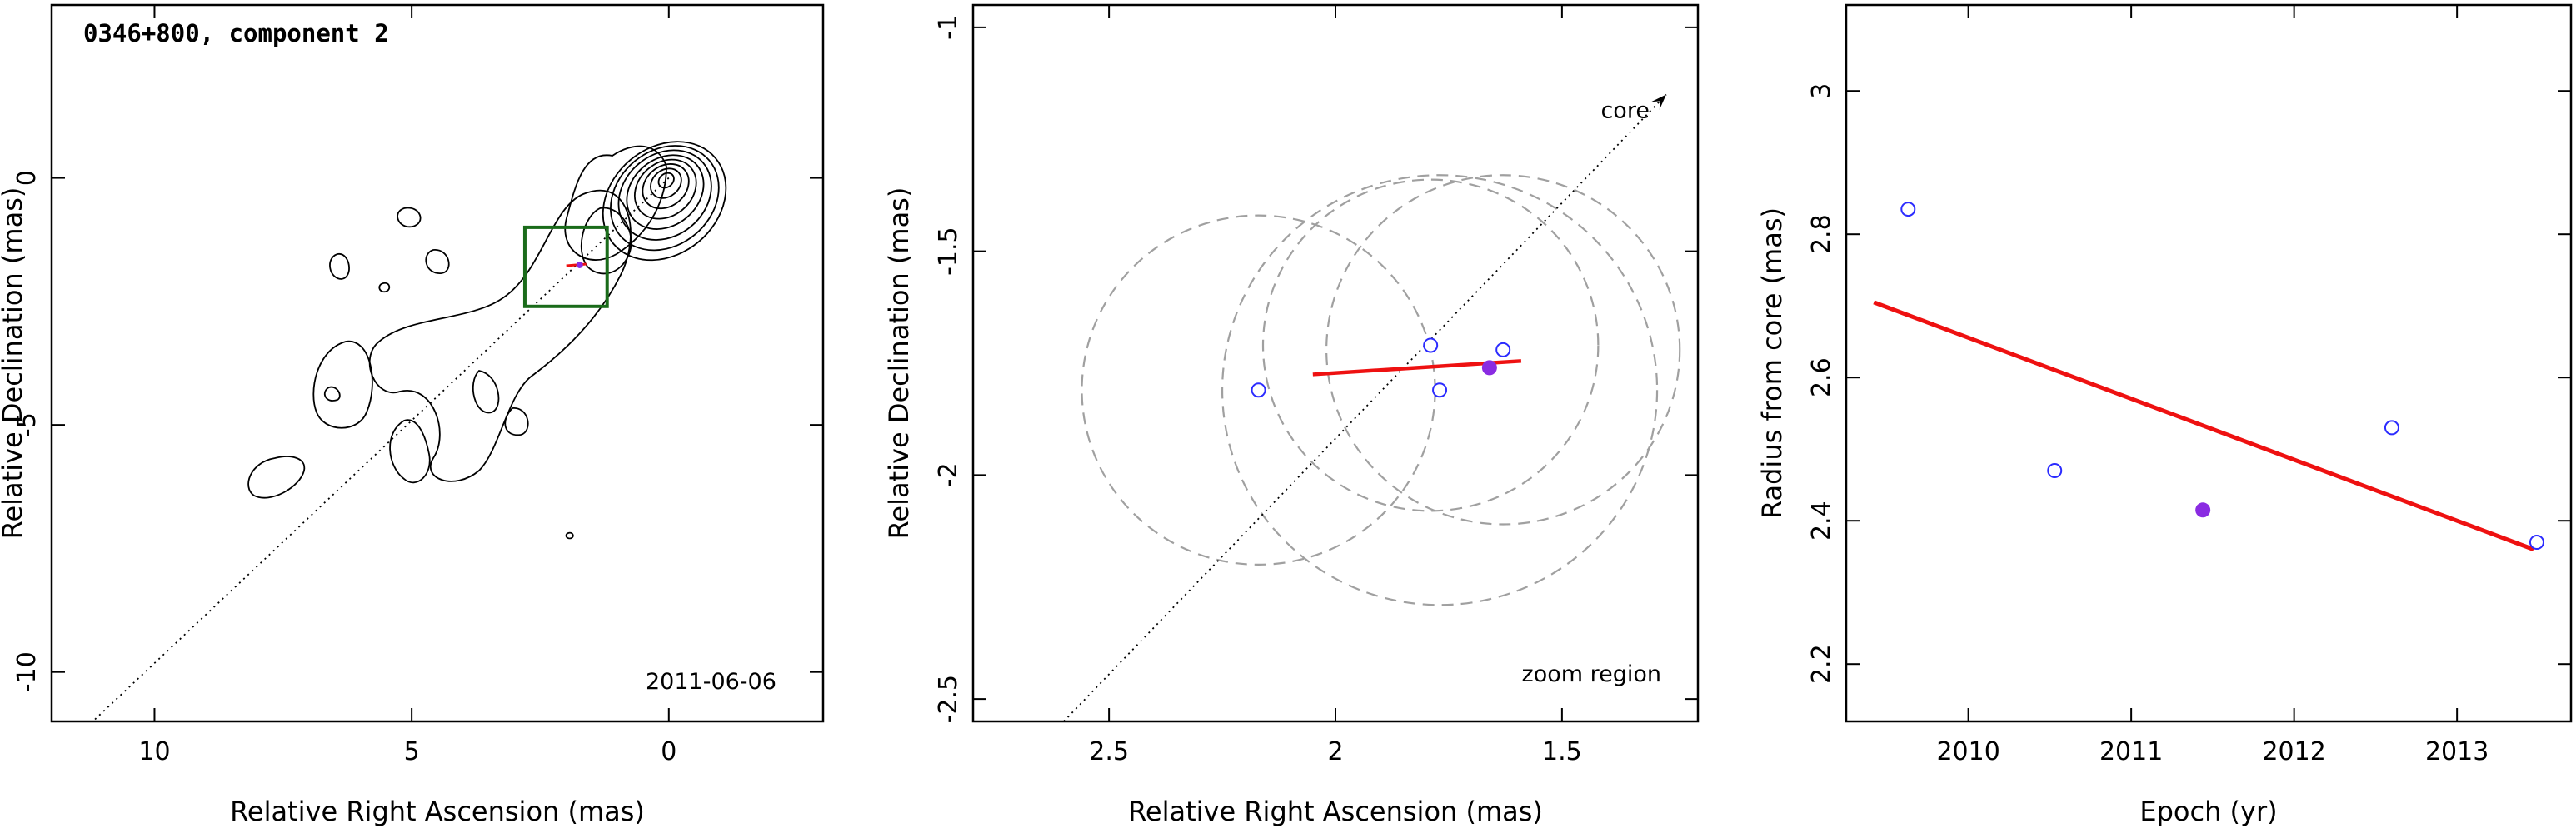 The height and width of the screenshot is (833, 2576). What do you see at coordinates (27, 671) in the screenshot?
I see `y-tick-label: -10` at bounding box center [27, 671].